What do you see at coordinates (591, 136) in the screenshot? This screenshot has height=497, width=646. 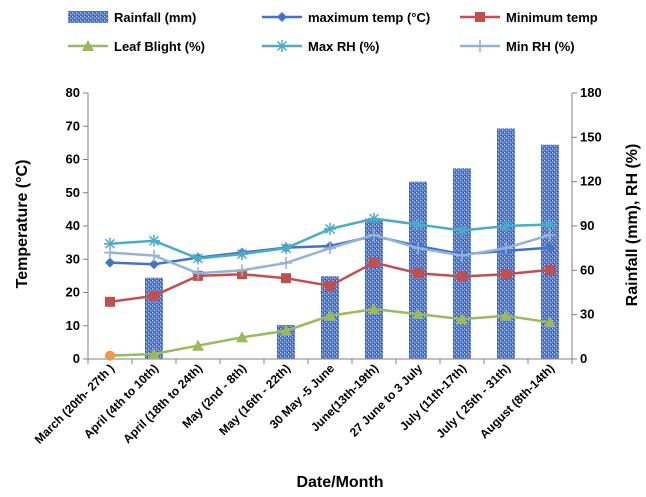 I see `y-right-tick-label: 150` at bounding box center [591, 136].